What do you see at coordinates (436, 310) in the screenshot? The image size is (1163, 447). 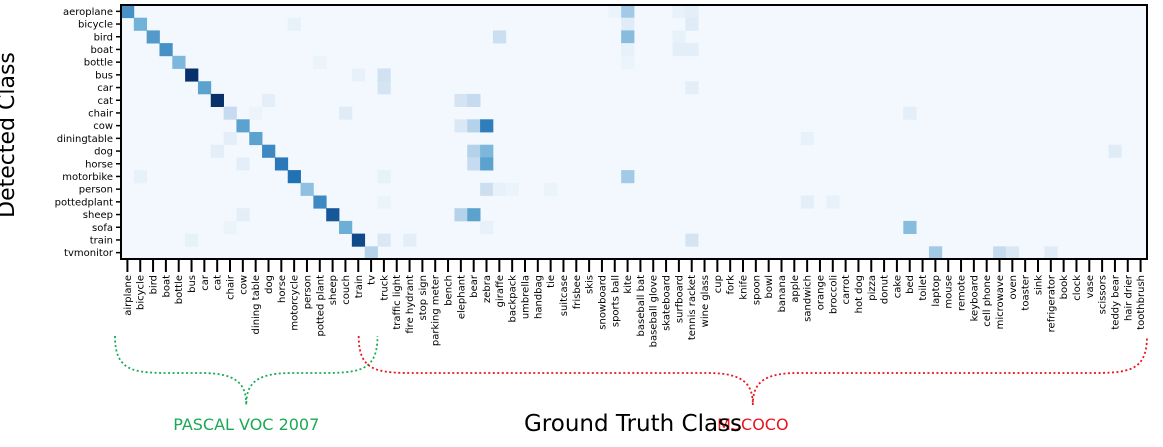 I see `x-tick-label: parking meter` at bounding box center [436, 310].